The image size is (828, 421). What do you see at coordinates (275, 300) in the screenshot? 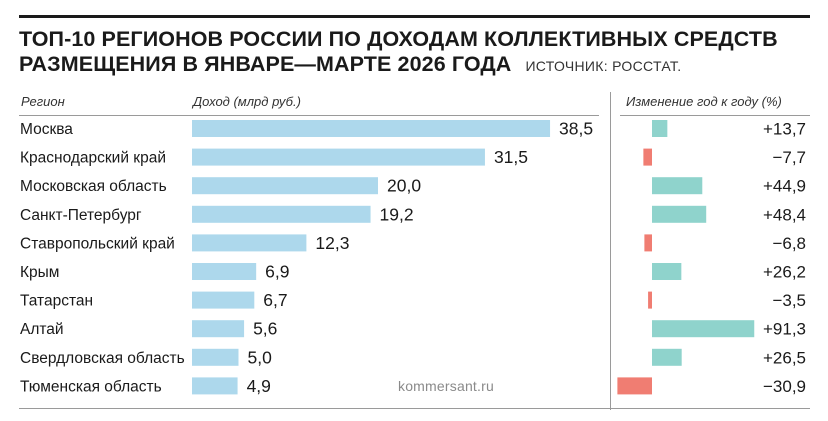
I see `income-value-label: 6,7` at bounding box center [275, 300].